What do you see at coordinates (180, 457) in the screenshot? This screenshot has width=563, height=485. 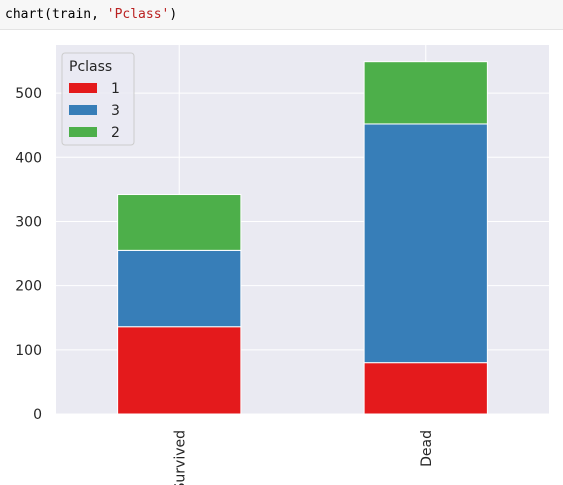 I see `x-tick-label: Survived` at bounding box center [180, 457].